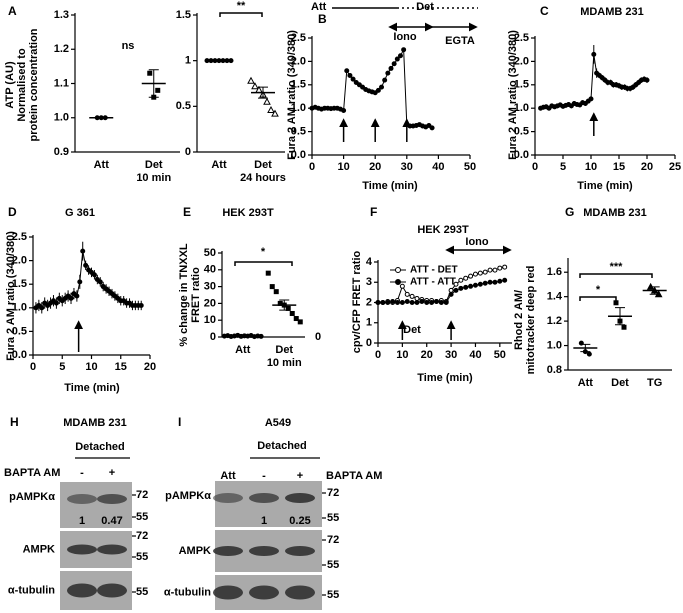  Describe the element at coordinates (513, 95) in the screenshot. I see `y-axis-label: Fura 2 AM ratio (340/380)` at that location.